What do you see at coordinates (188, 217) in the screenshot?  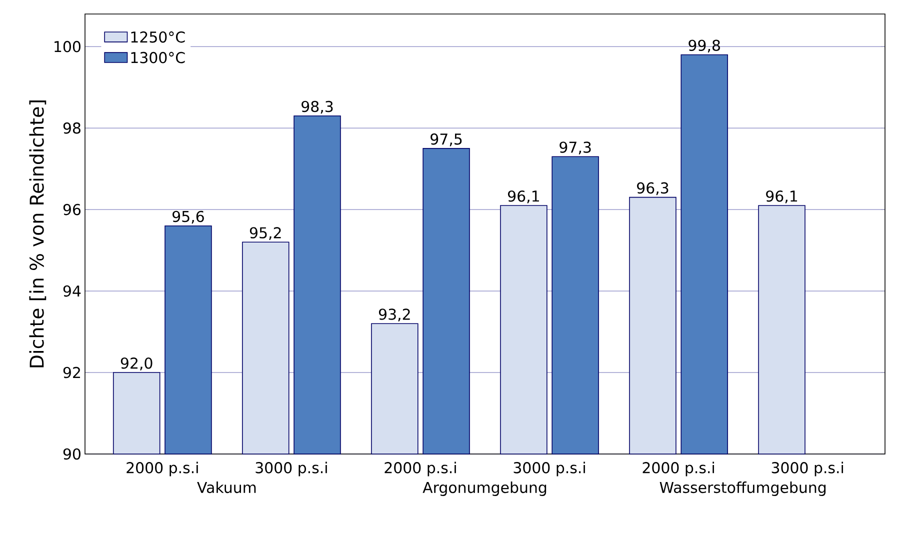 I see `data-label: 95,6` at bounding box center [188, 217].